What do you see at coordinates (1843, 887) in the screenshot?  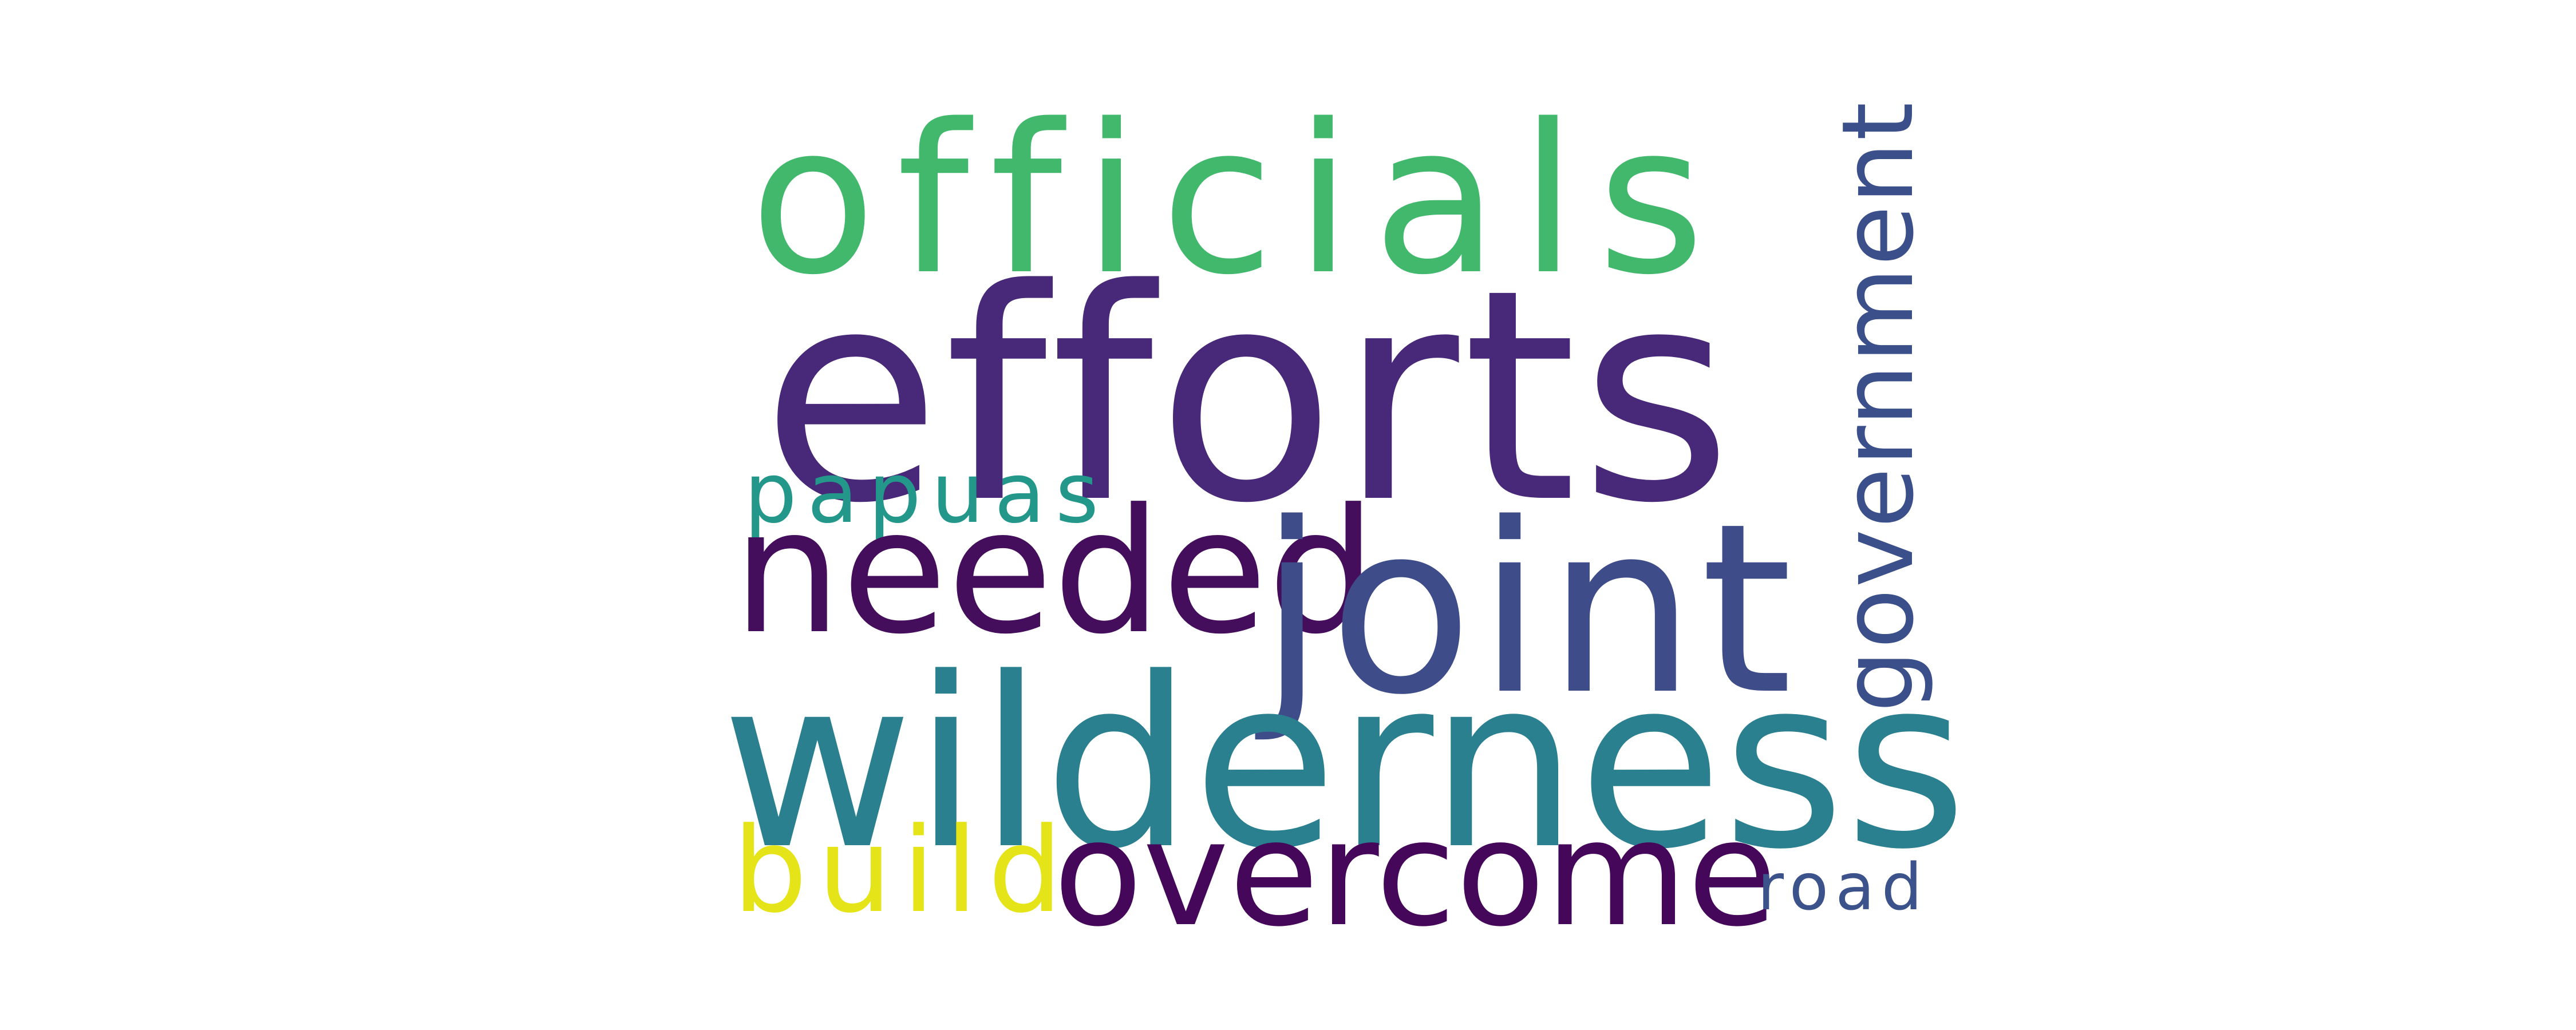 I see `word-road: road` at bounding box center [1843, 887].